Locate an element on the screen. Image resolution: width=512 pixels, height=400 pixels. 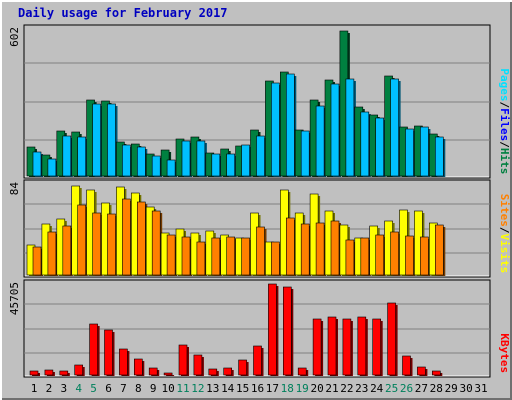
x-tick-label: 23 is located at coordinates (361, 388).